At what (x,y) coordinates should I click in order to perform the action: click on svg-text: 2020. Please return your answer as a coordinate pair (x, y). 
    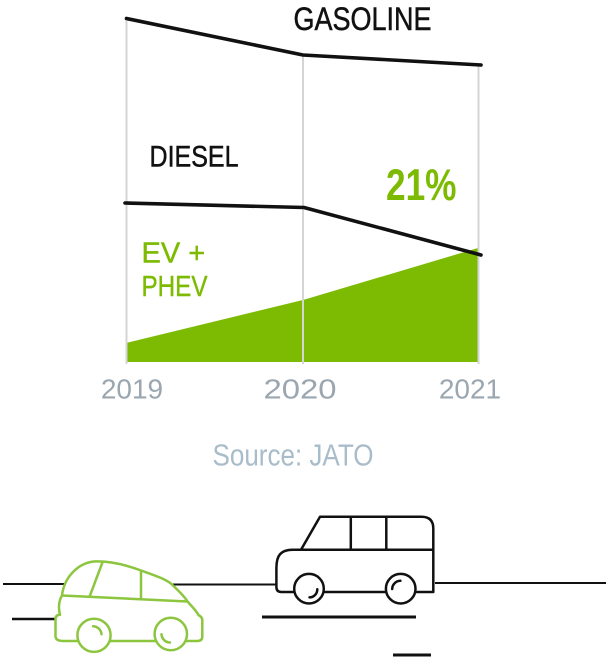
    Looking at the image, I should click on (300, 388).